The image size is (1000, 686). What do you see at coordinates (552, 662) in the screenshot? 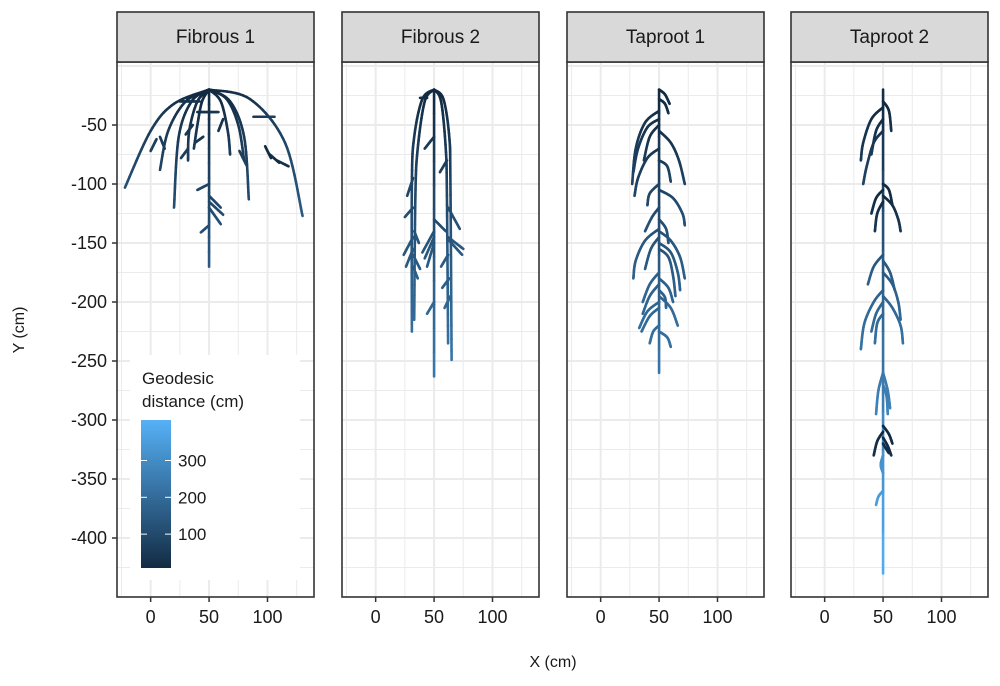
I see `x-axis-title: X (cm)` at bounding box center [552, 662].